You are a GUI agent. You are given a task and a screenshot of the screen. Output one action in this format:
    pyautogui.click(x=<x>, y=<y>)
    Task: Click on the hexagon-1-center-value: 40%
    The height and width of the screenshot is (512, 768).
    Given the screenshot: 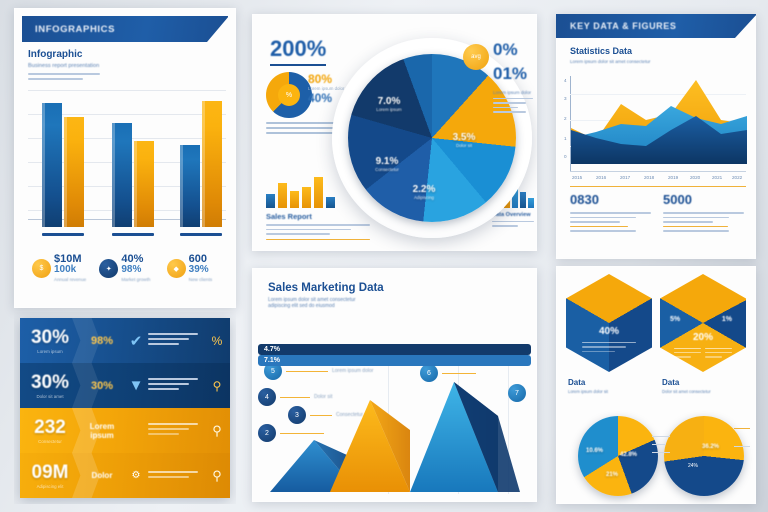 What is the action you would take?
    pyautogui.click(x=609, y=331)
    